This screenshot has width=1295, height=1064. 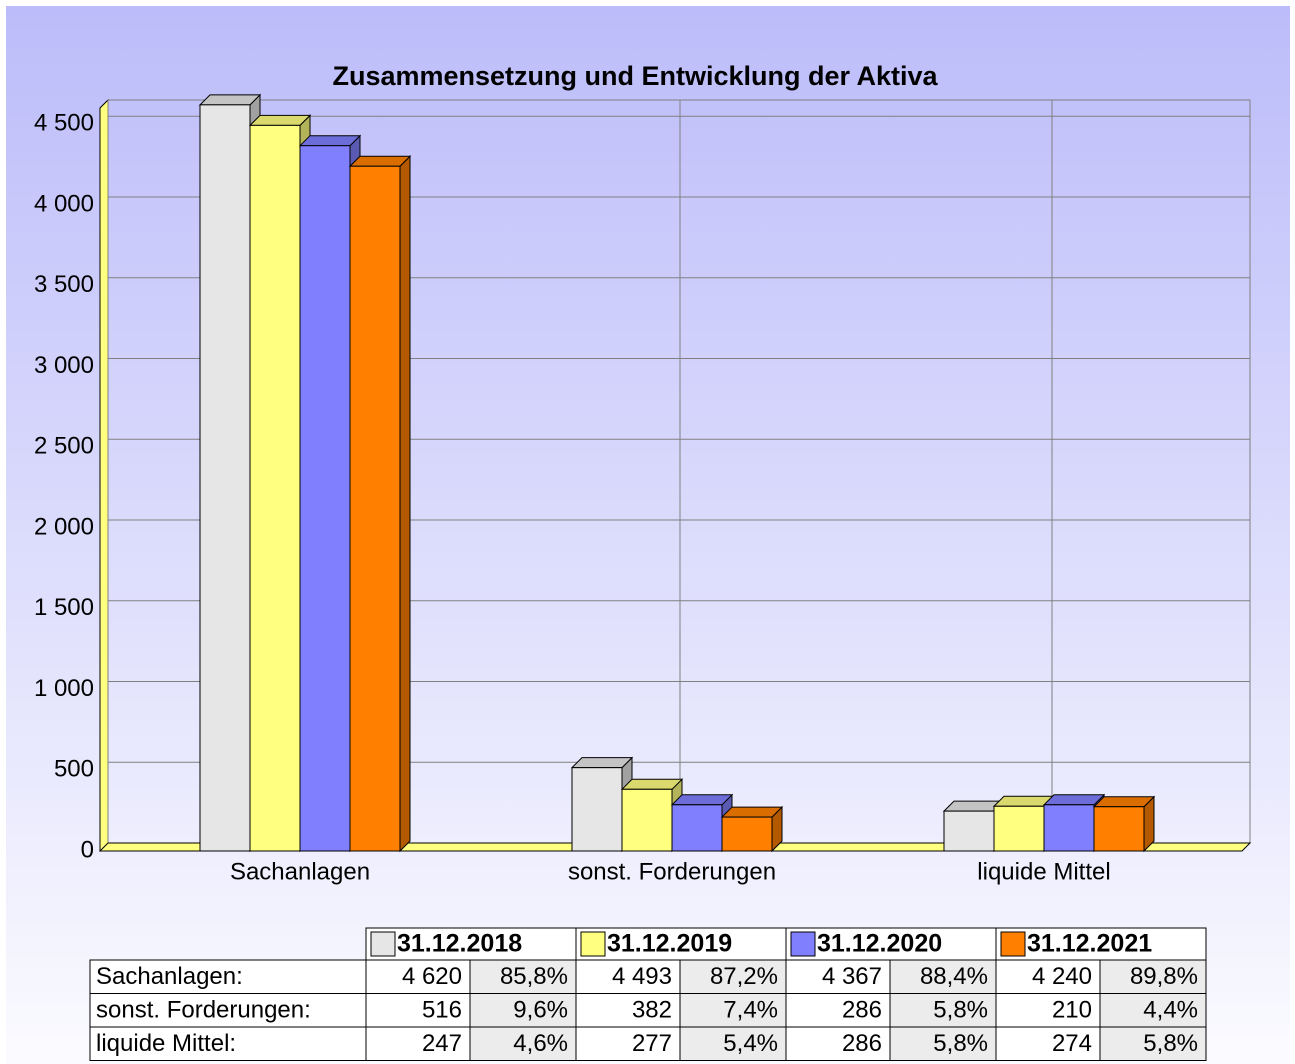 What do you see at coordinates (954, 976) in the screenshot?
I see `share-label: 88,4%` at bounding box center [954, 976].